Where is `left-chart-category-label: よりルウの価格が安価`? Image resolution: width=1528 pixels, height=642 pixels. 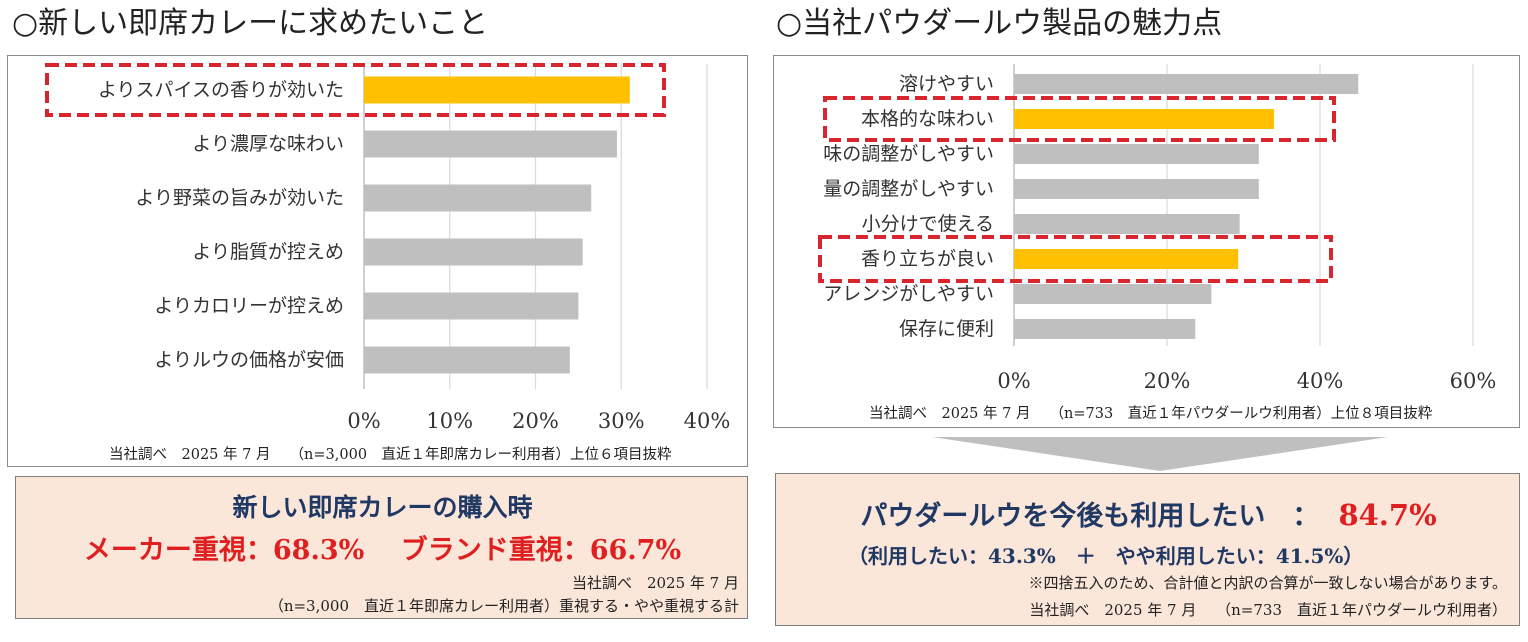
left-chart-category-label: よりルウの価格が安価 is located at coordinates (249, 360).